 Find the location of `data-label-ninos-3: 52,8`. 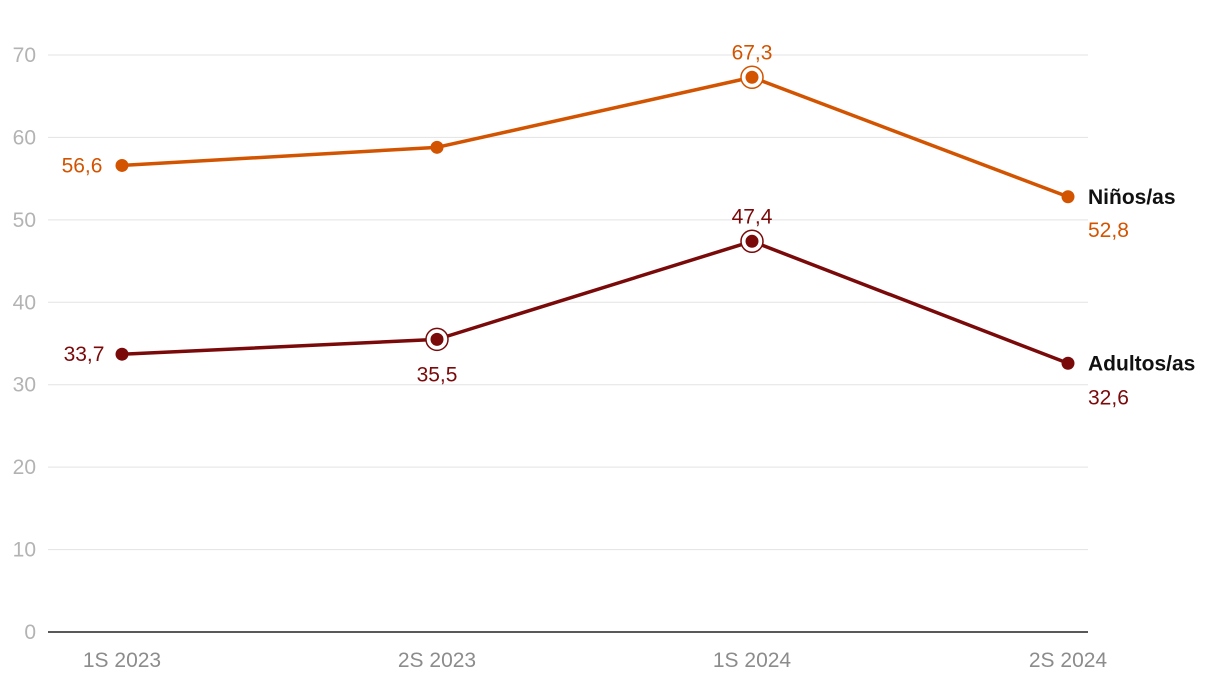

data-label-ninos-3: 52,8 is located at coordinates (1108, 230).